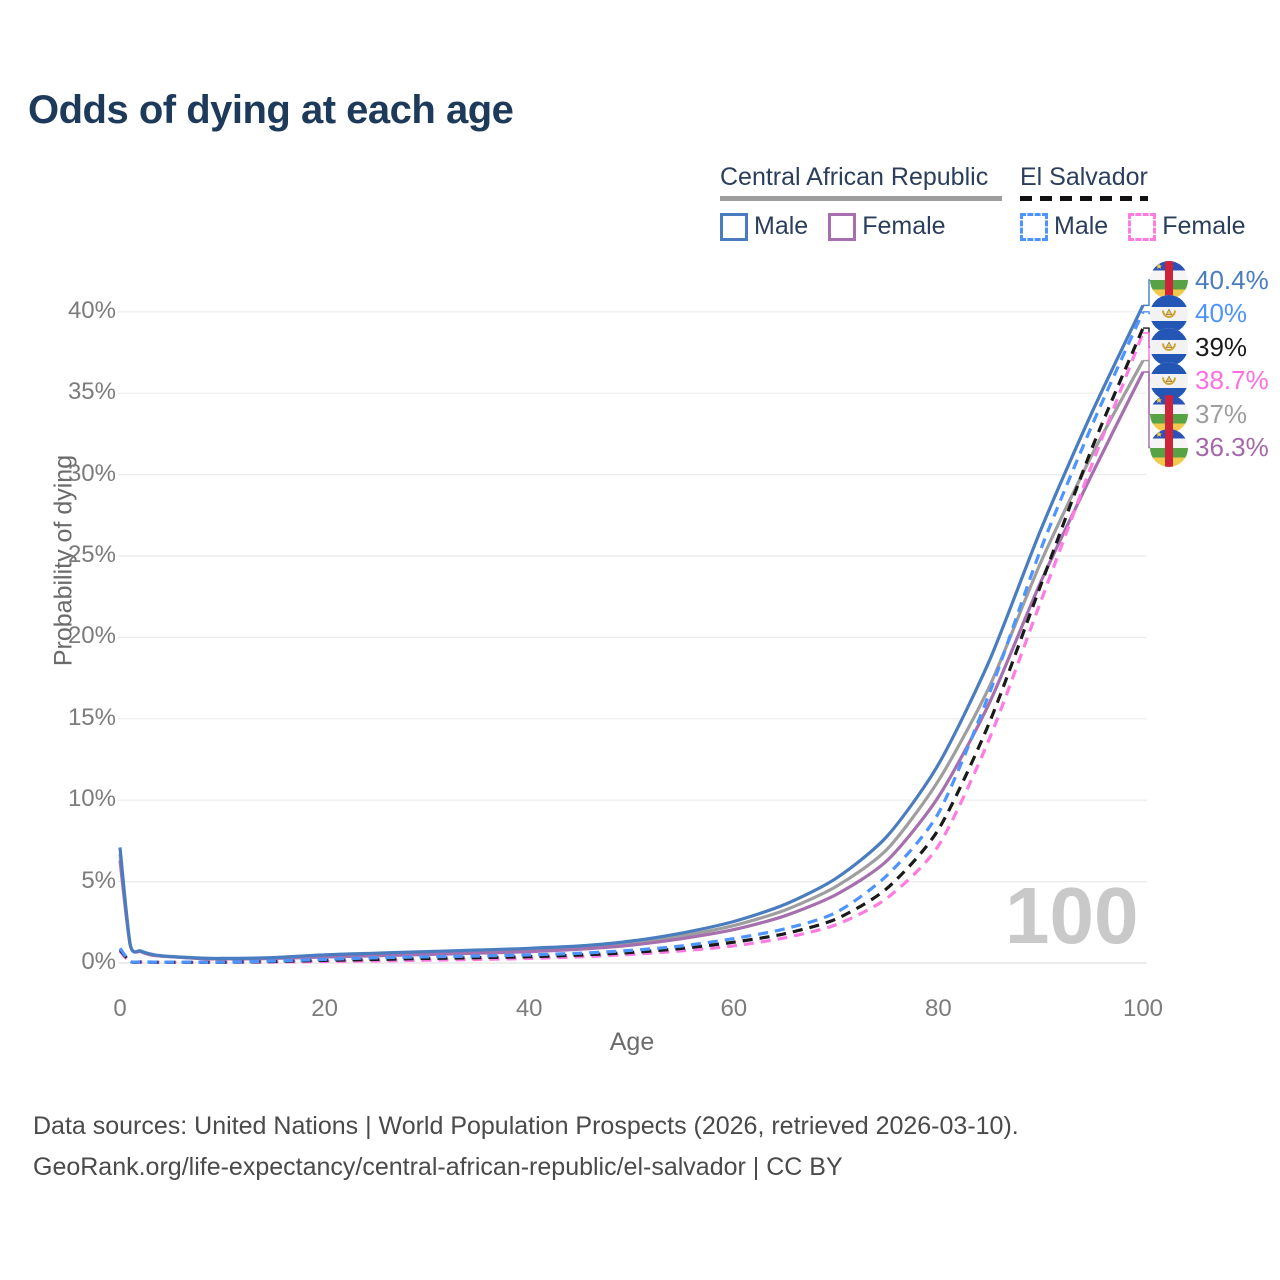  What do you see at coordinates (764, 226) in the screenshot?
I see `legend-item-car-male: Male` at bounding box center [764, 226].